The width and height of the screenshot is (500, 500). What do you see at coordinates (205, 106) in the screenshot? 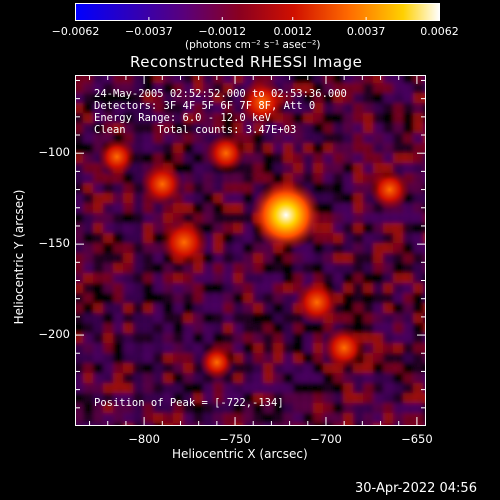
I see `detectors-label: Detectors: 3F 4F 5F 6F 7F 8F, Att 0` at bounding box center [205, 106].